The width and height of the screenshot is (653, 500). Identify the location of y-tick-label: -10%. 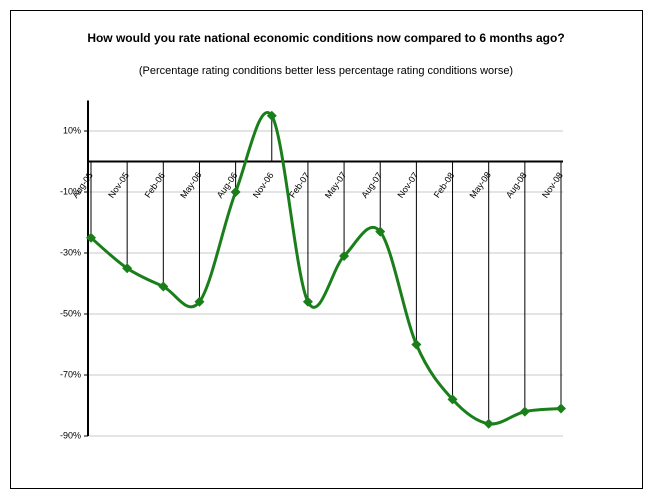
(70, 191).